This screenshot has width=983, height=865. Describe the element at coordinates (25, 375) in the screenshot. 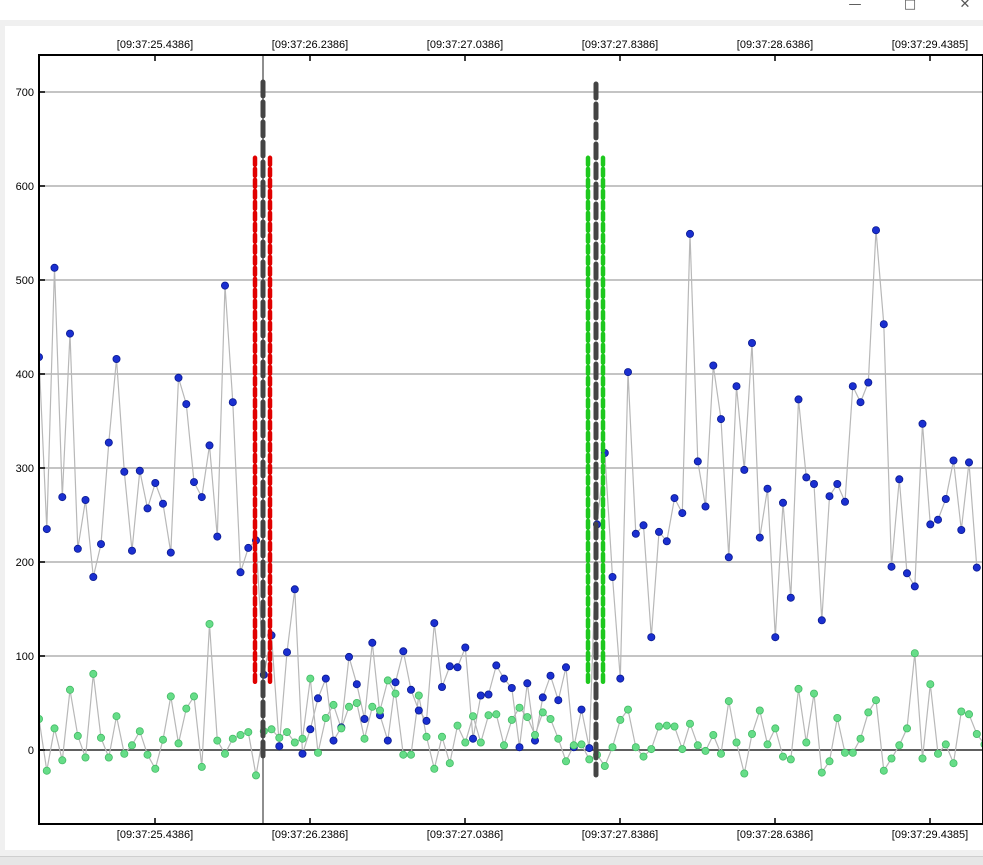

I see `y-tick-label: 400` at that location.